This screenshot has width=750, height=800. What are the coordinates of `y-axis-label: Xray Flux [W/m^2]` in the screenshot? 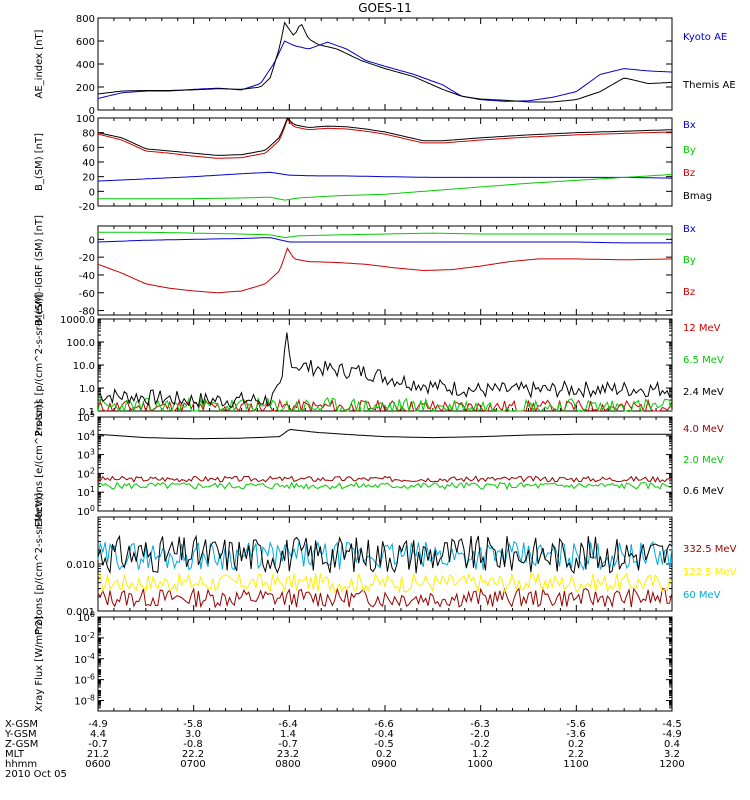 It's located at (39, 664).